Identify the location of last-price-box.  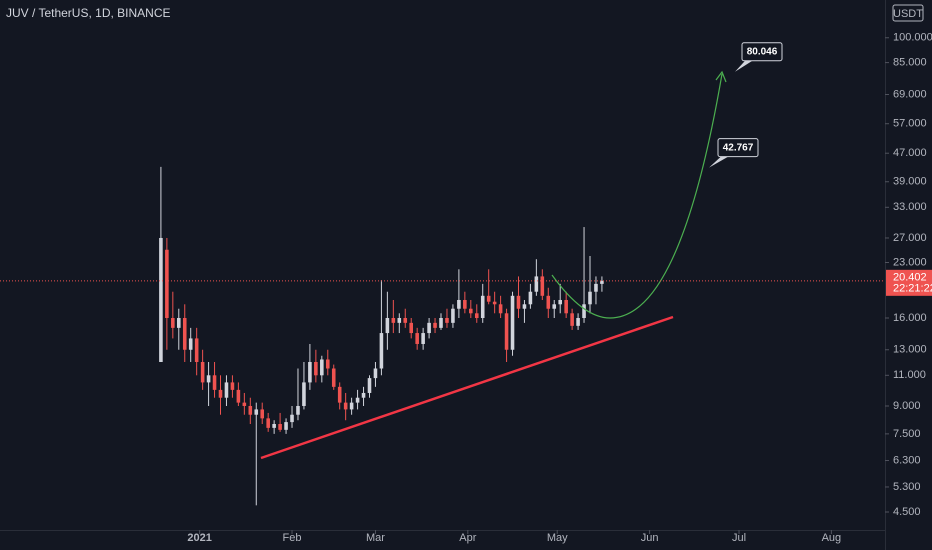
(909, 282).